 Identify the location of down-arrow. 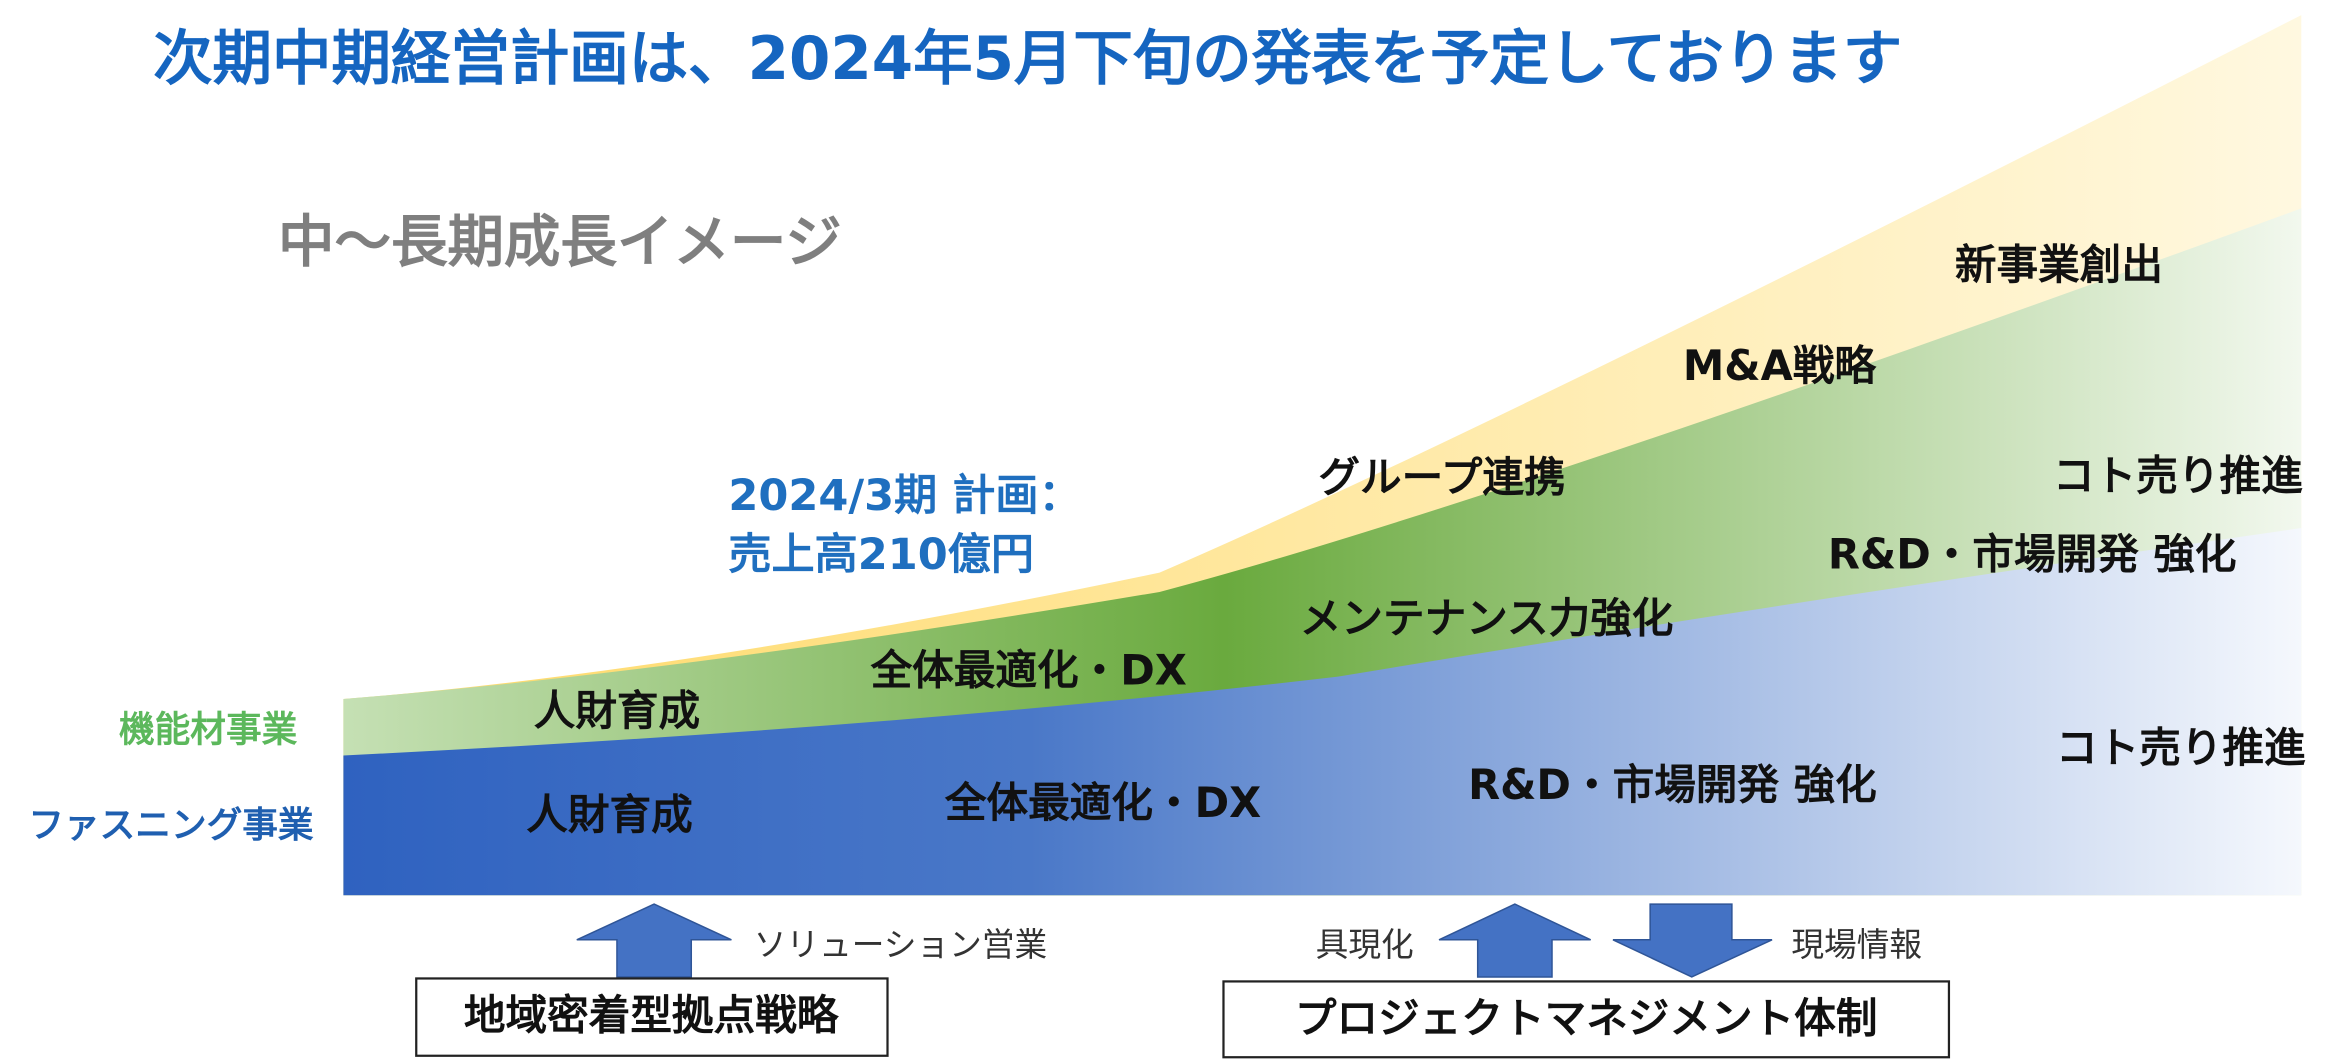
(1692, 940).